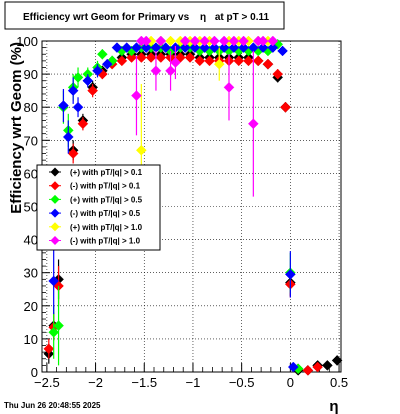 Image resolution: width=400 pixels, height=414 pixels. Describe the element at coordinates (242, 382) in the screenshot. I see `x-tick-label: −0.5` at that location.